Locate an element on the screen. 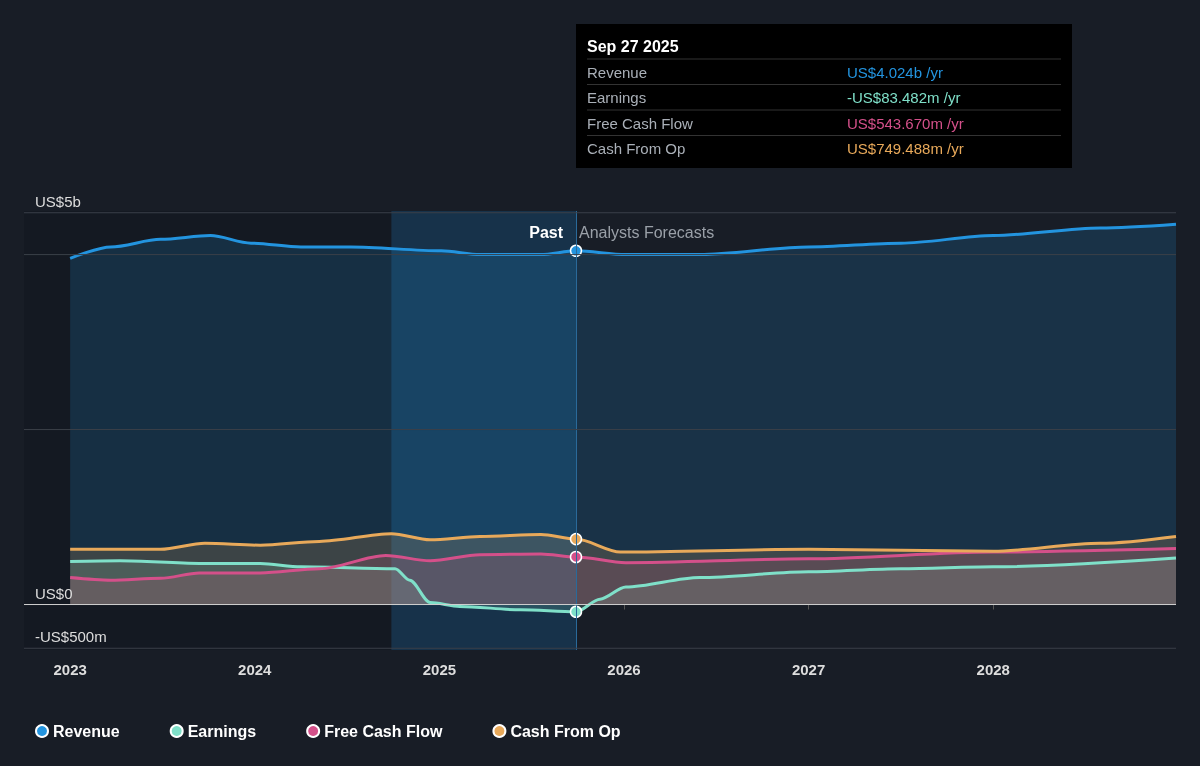  text: US$543.670m /yr is located at coordinates (905, 123).